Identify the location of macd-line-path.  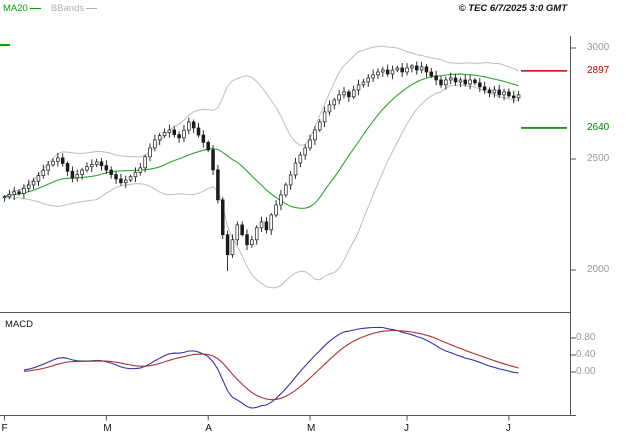
(271, 367).